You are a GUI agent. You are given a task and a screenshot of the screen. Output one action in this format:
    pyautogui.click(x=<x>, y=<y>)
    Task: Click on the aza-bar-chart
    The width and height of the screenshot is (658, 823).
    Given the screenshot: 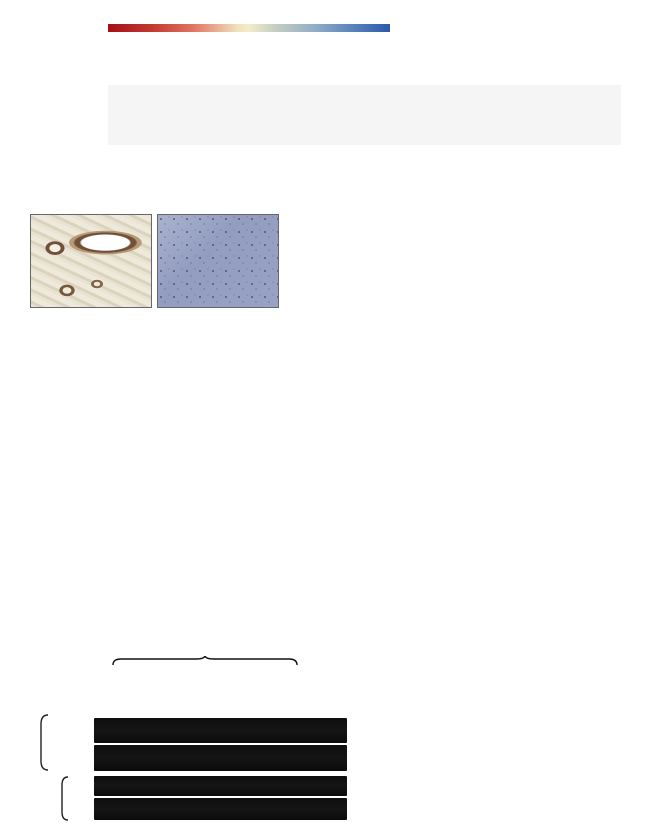 What is the action you would take?
    pyautogui.click(x=529, y=734)
    